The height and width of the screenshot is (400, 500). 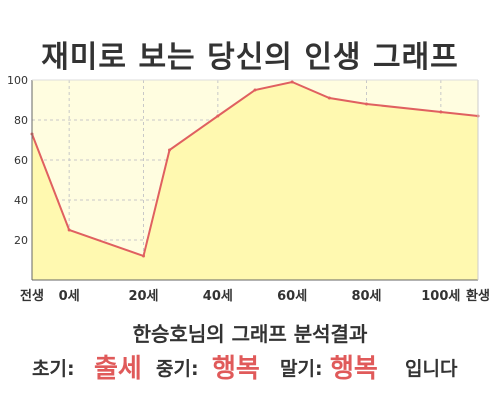 I want to click on y-tick-label: 60, so click(x=21, y=160).